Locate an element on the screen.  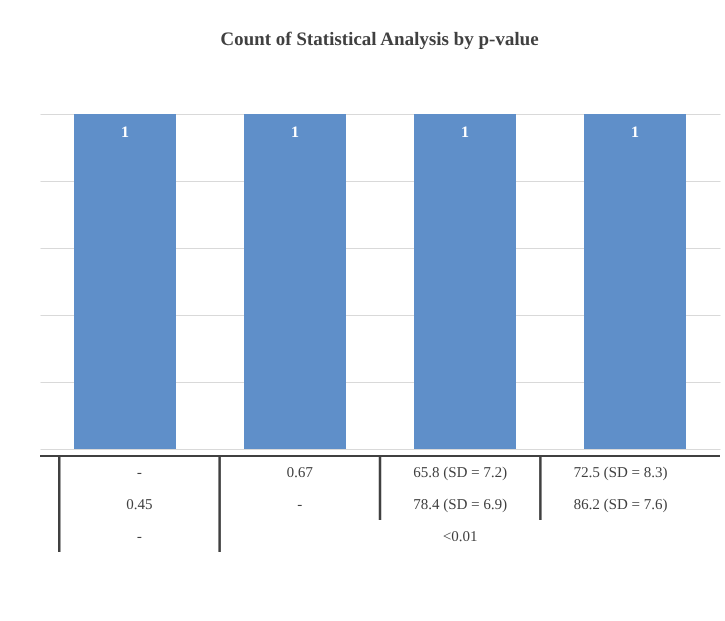
text: 78.4 (SD = 6.9) is located at coordinates (460, 505).